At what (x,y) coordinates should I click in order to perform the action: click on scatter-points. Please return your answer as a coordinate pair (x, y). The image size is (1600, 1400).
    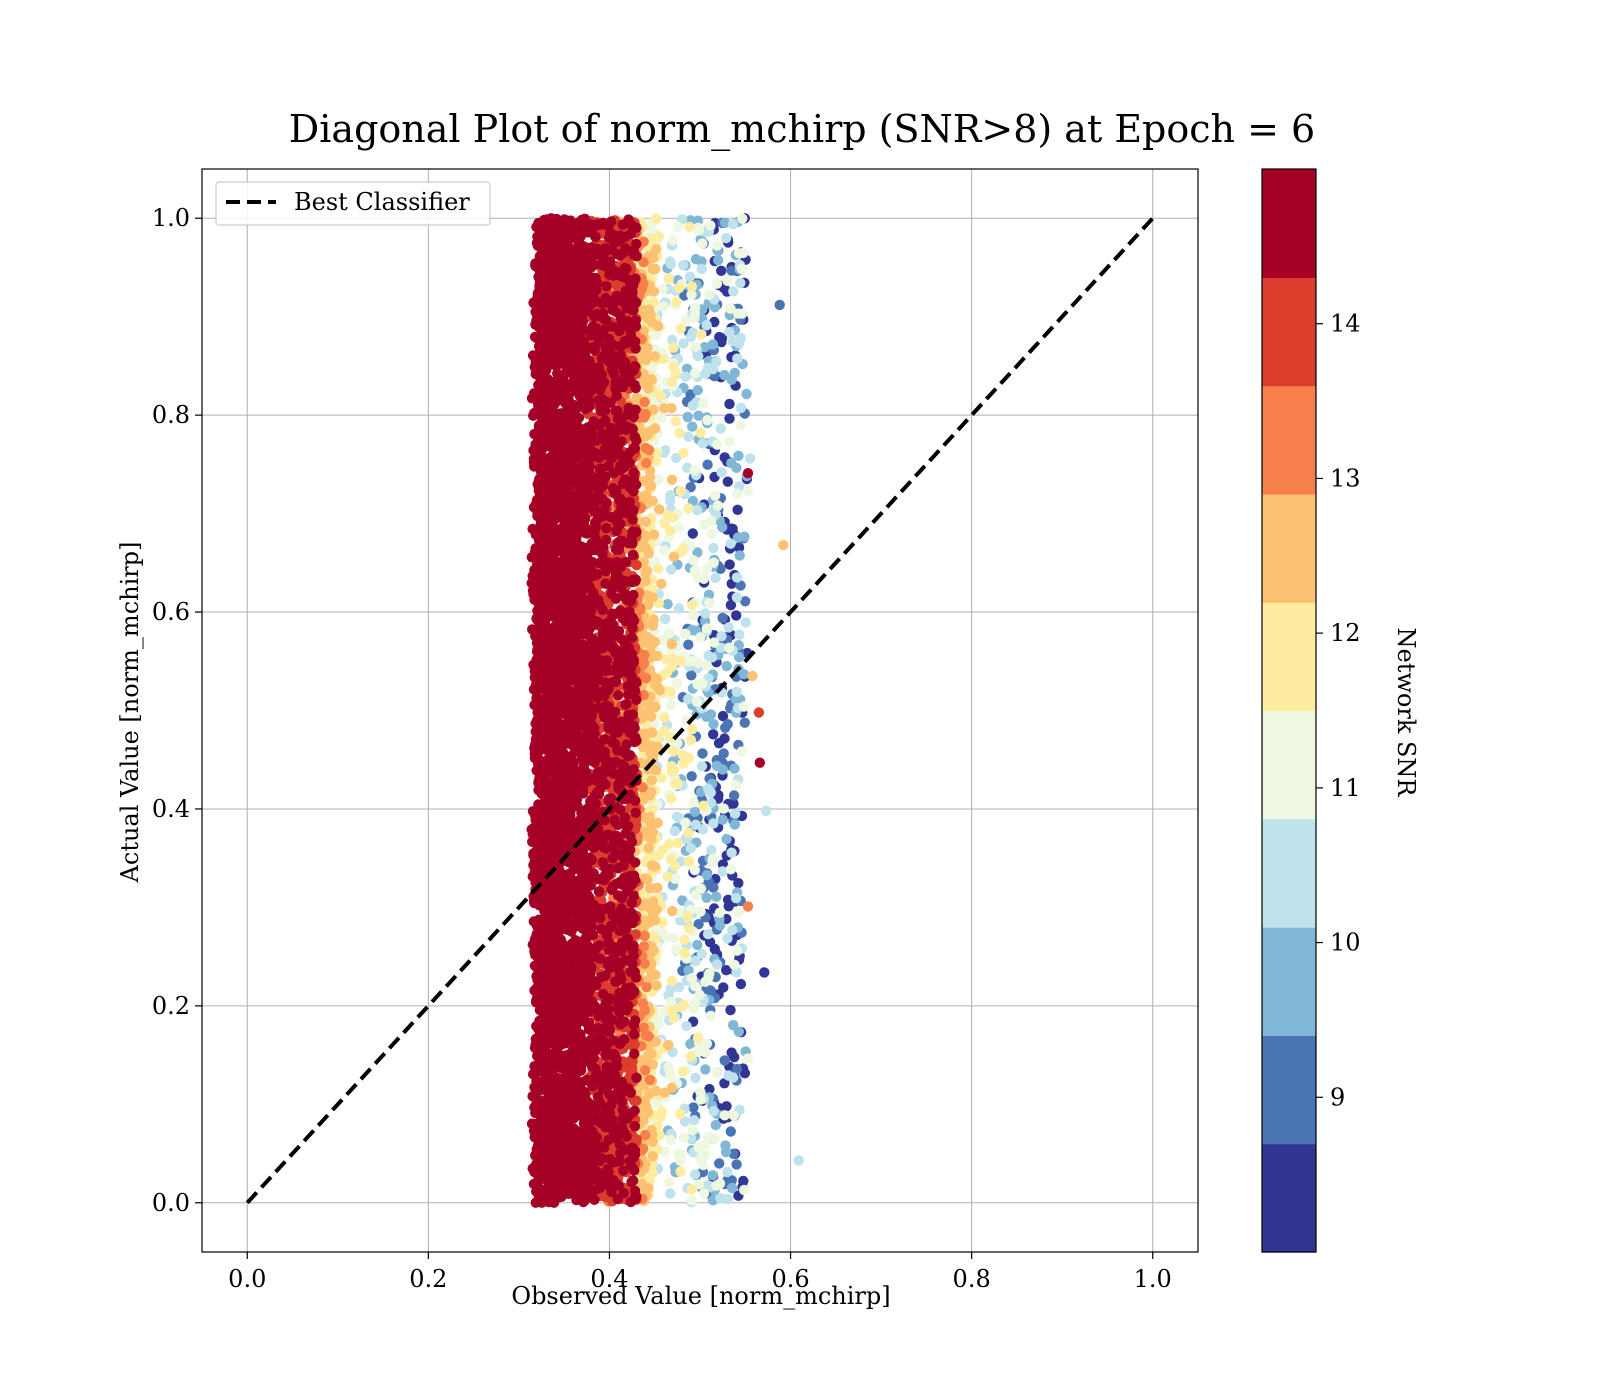
    Looking at the image, I should click on (665, 710).